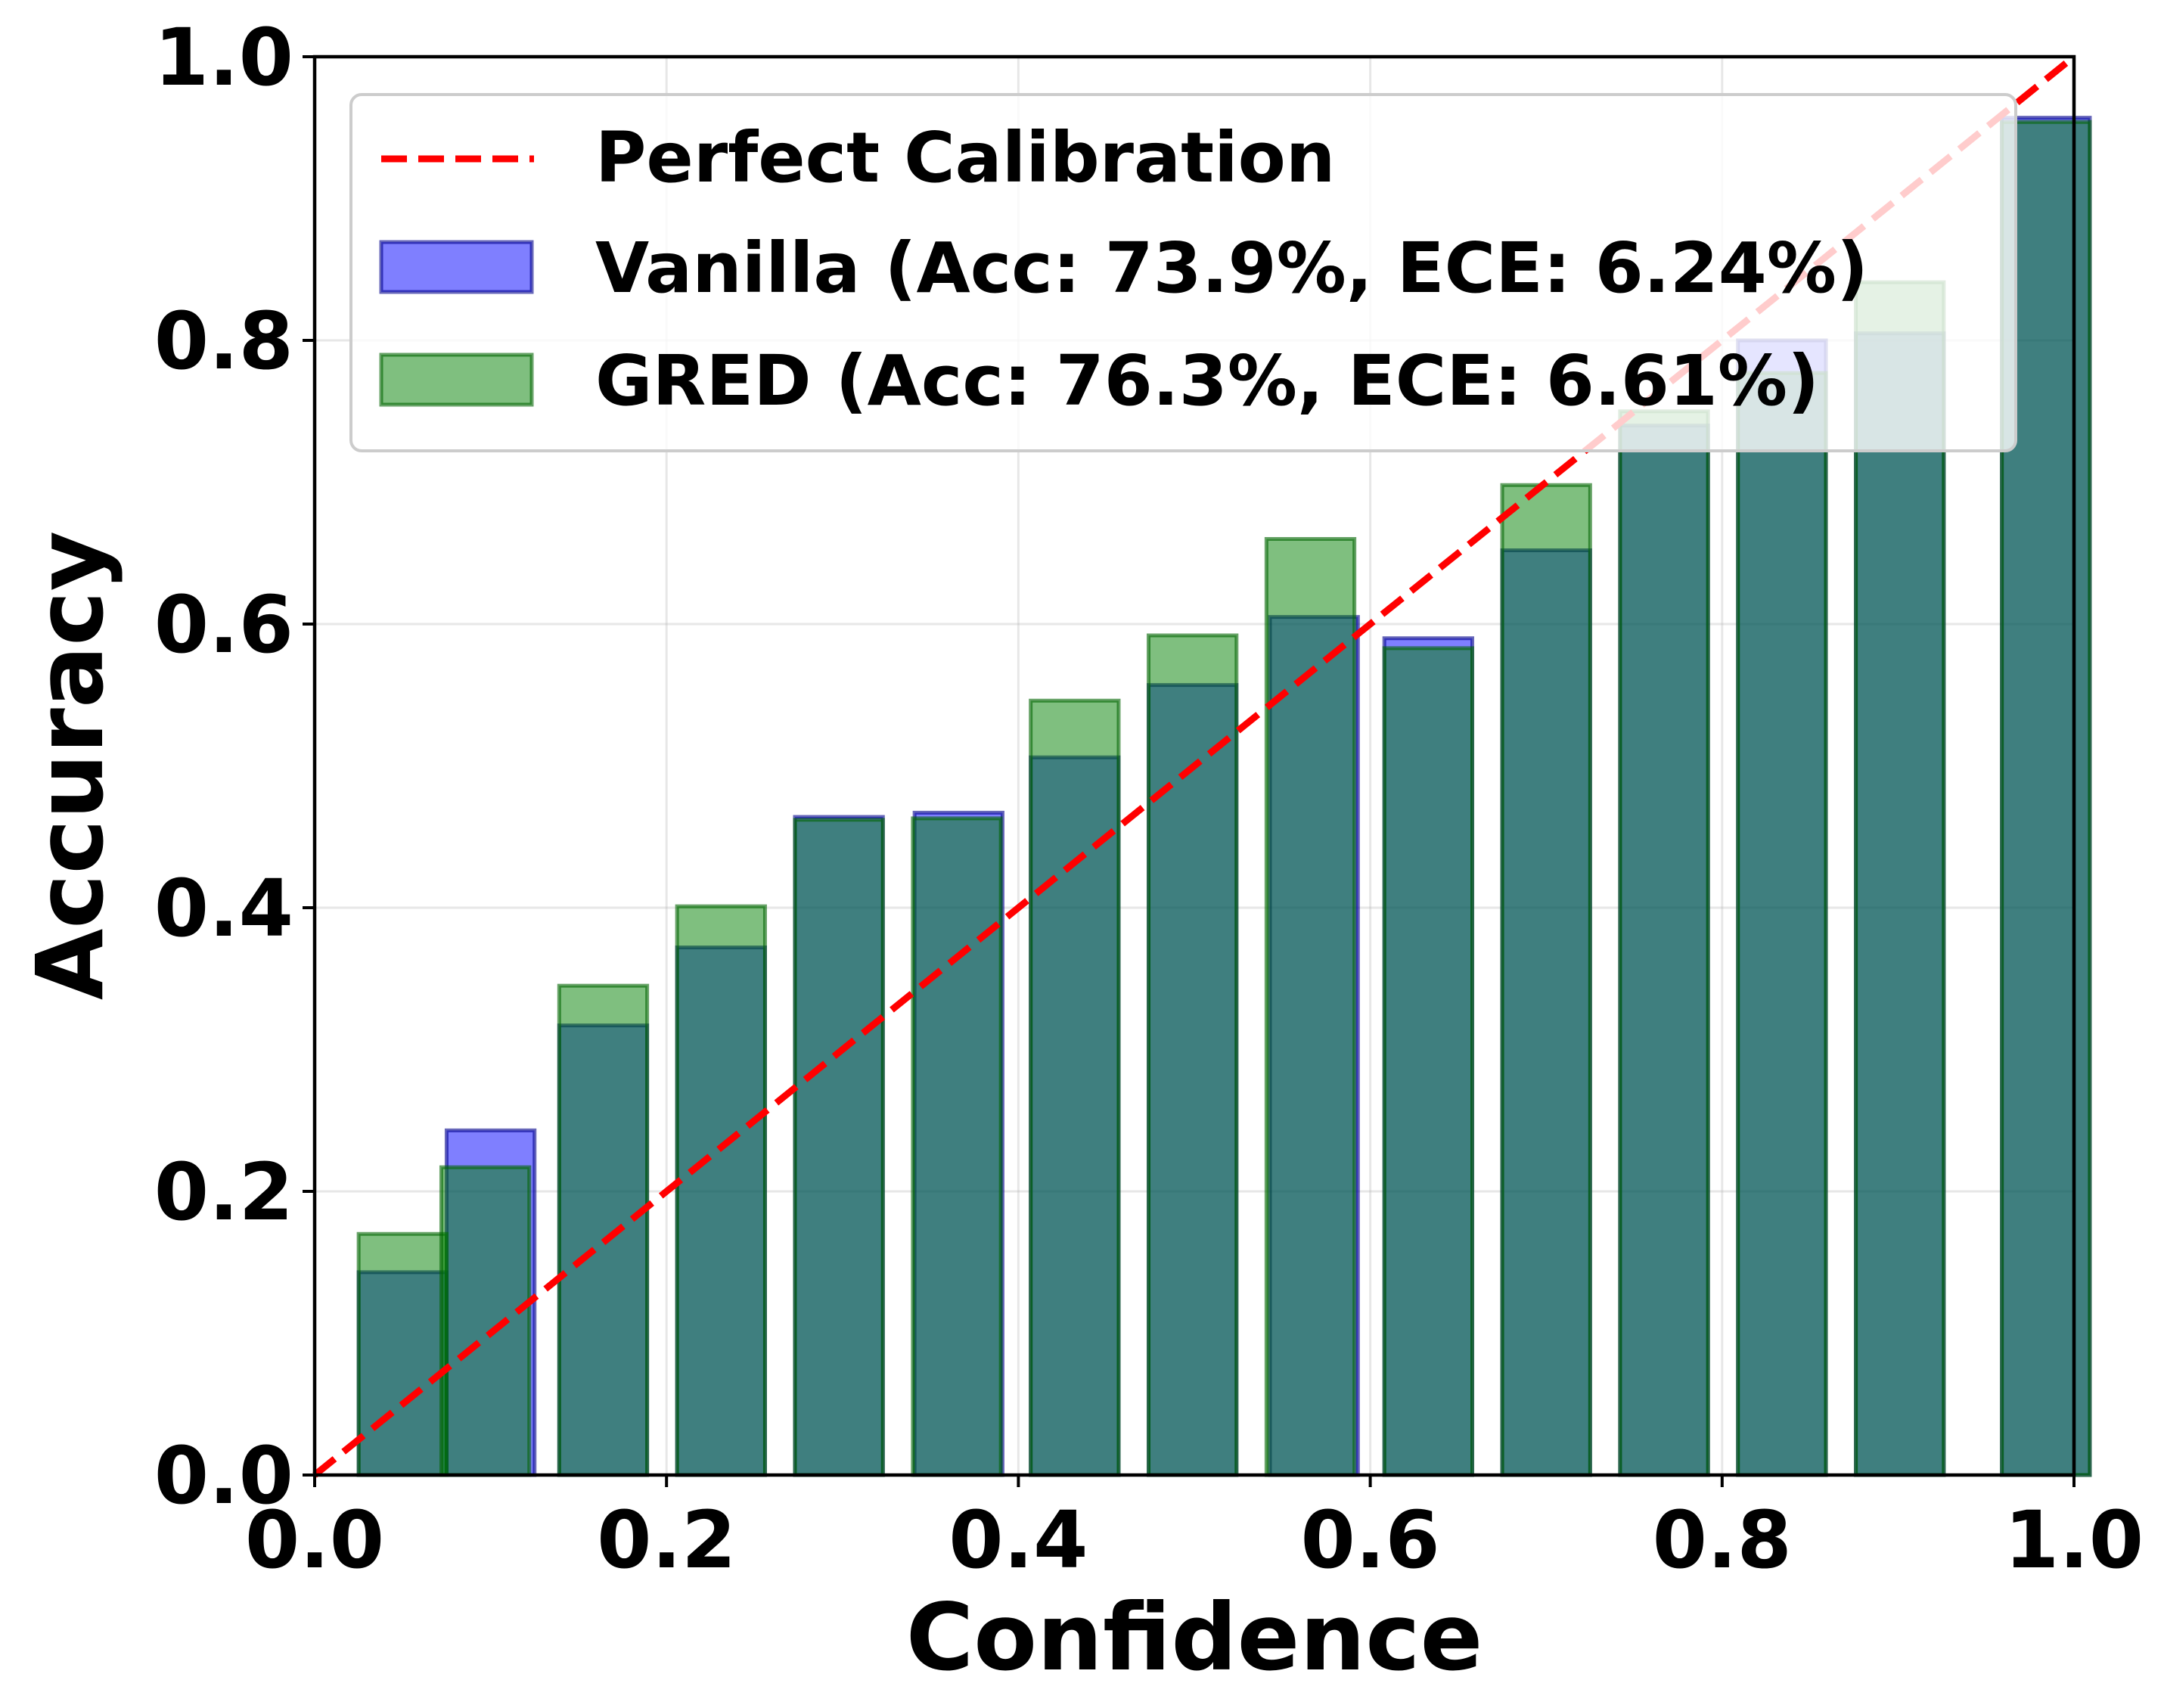  Describe the element at coordinates (1369, 1540) in the screenshot. I see `x-tick-label: 0.6` at that location.